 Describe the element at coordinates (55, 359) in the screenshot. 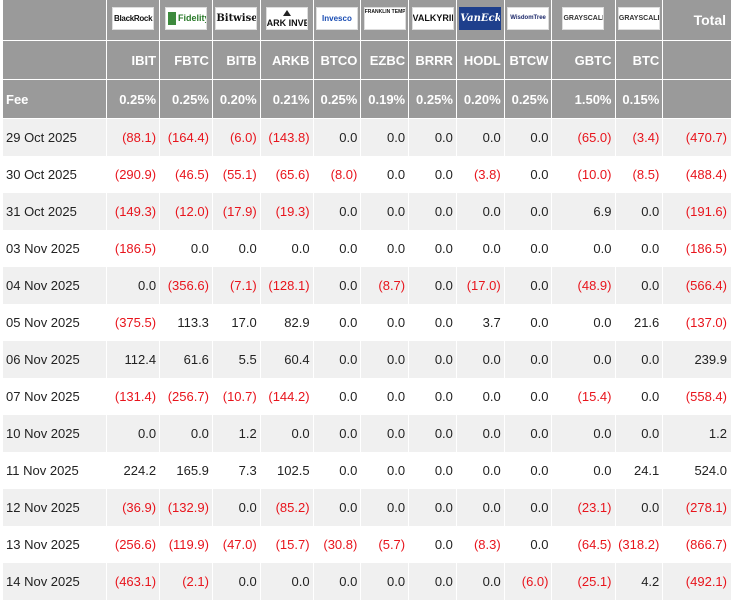

I see `row-date: 06 Nov 2025` at that location.